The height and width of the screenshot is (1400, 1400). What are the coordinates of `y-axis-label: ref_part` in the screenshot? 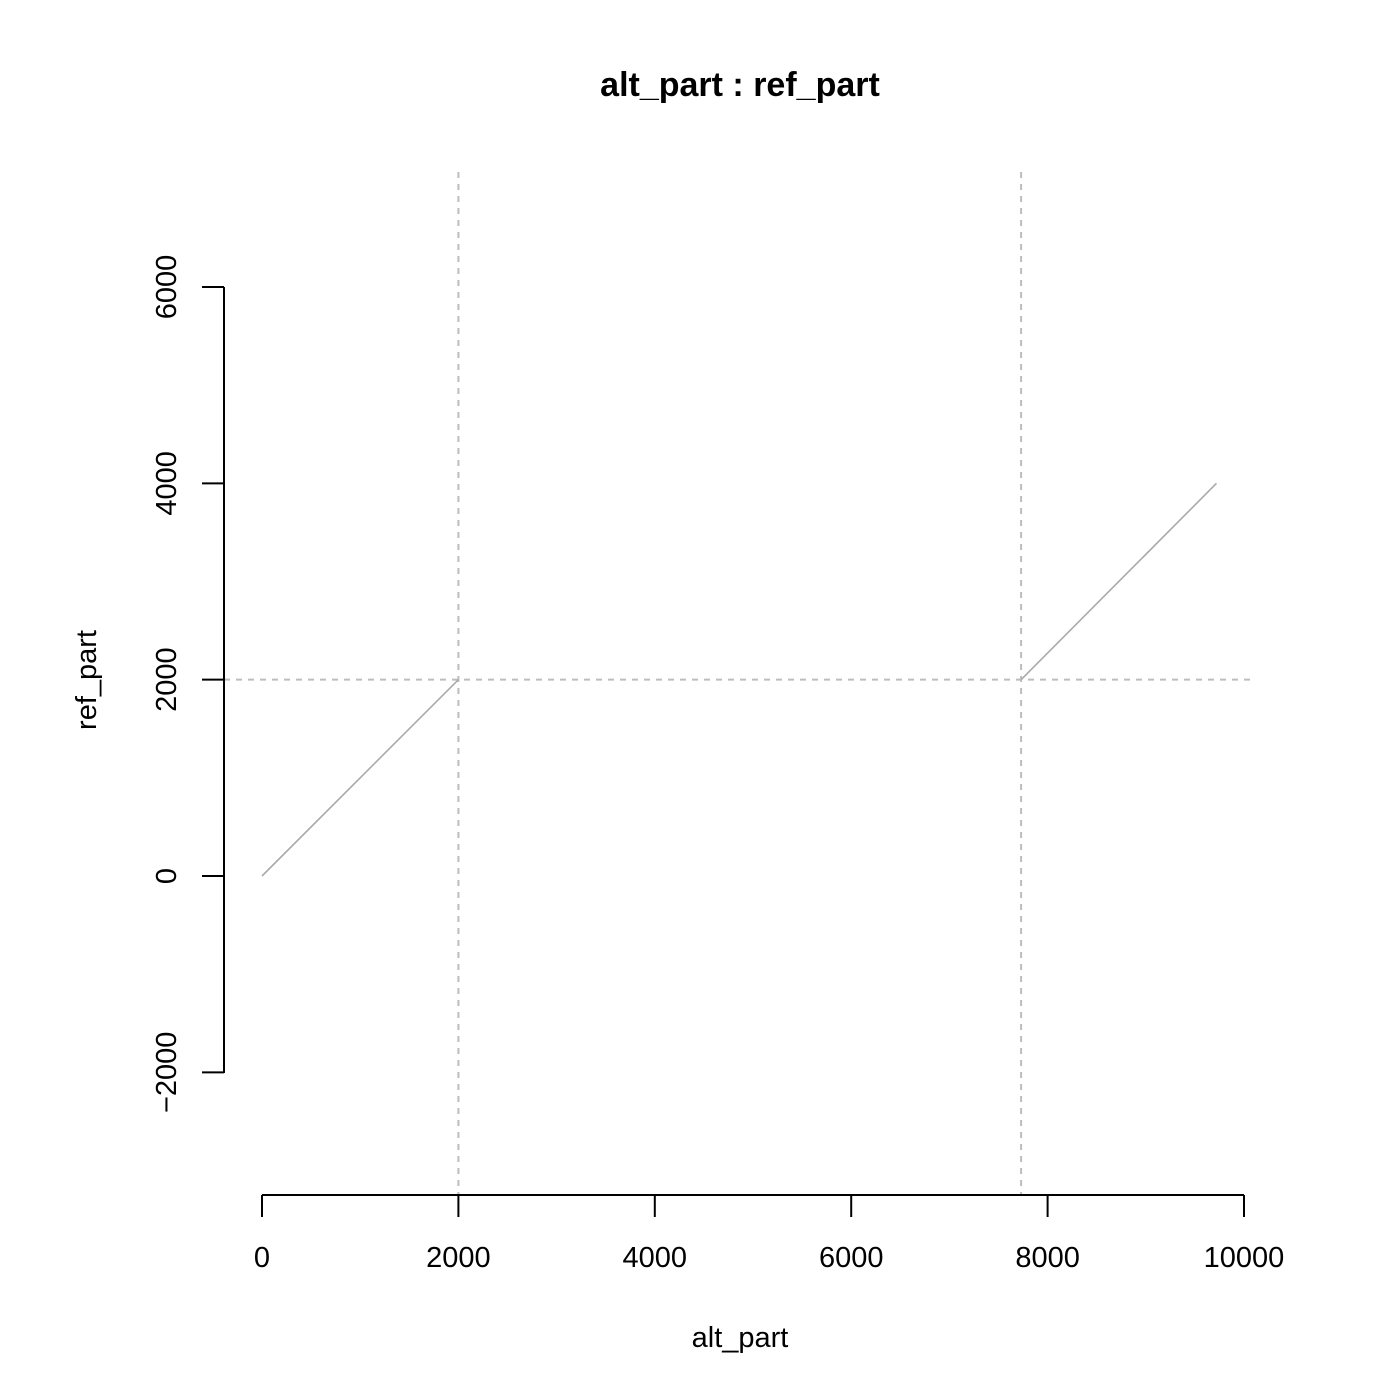 It's located at (87, 680).